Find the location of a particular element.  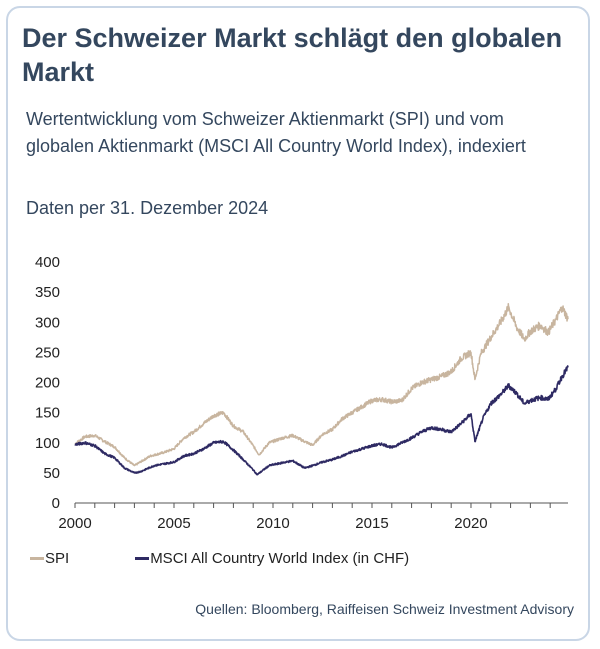

x-tick-label: 2005 is located at coordinates (173, 523).